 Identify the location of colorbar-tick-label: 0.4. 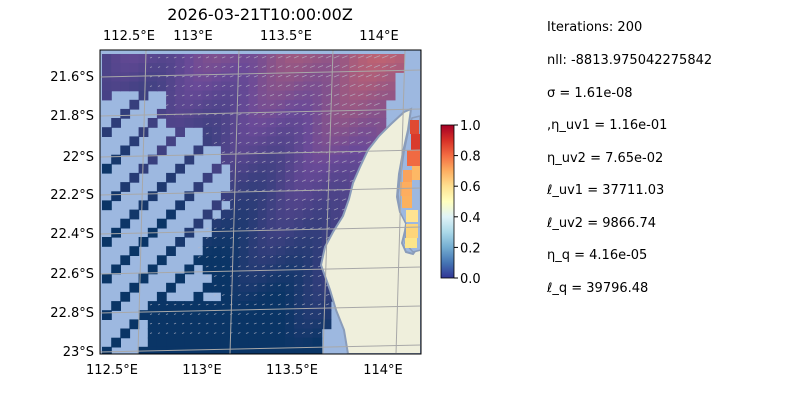
(470, 218).